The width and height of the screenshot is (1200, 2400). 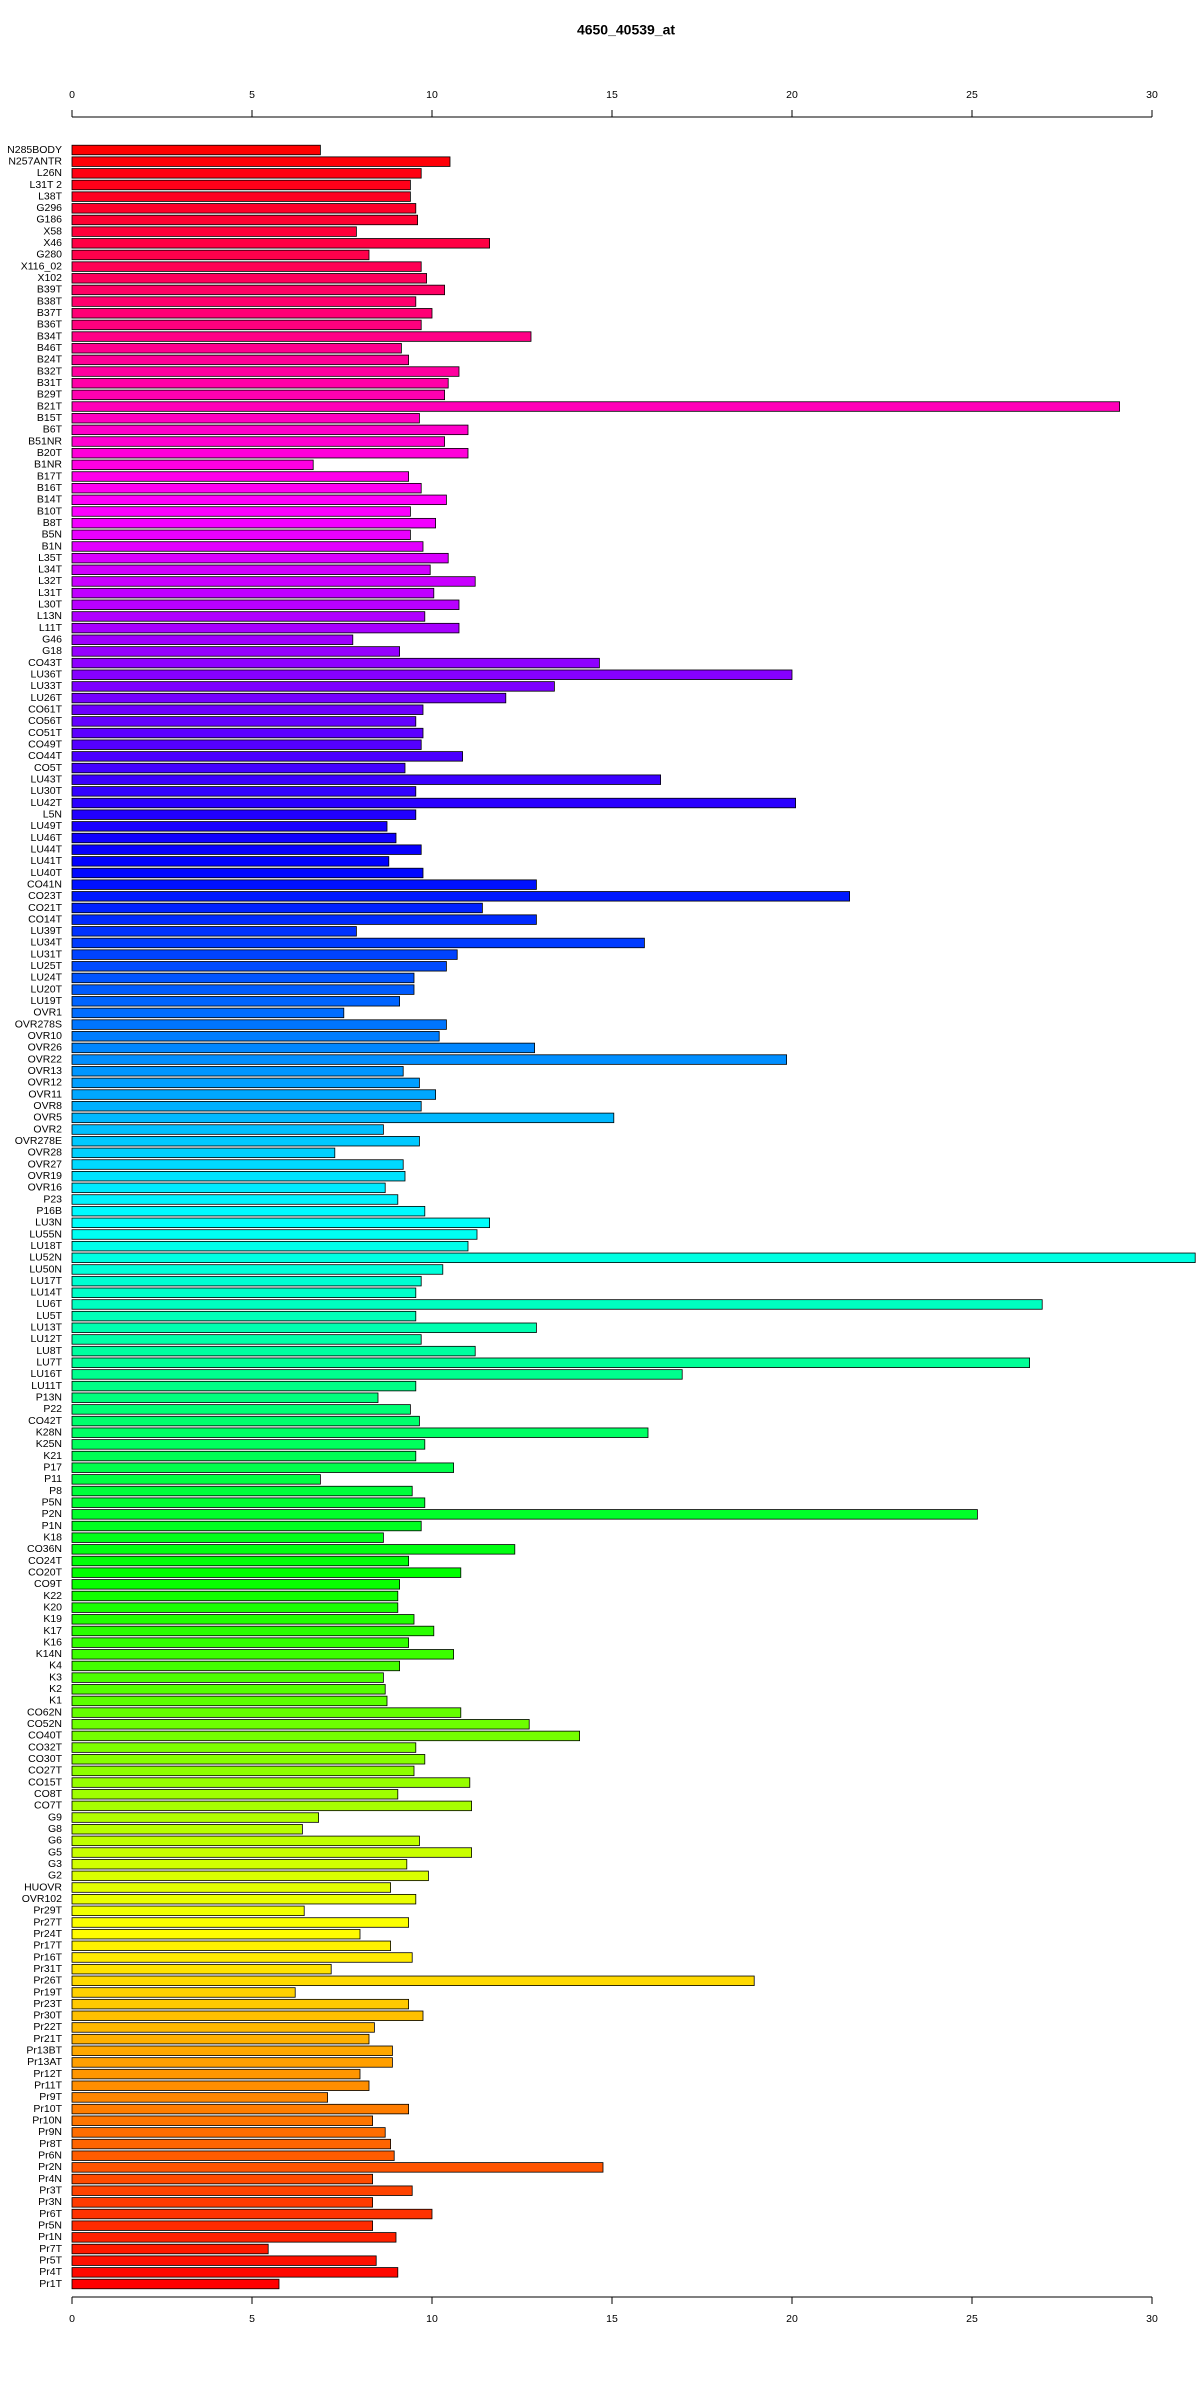 I want to click on x-tick-label: 20, so click(x=792, y=95).